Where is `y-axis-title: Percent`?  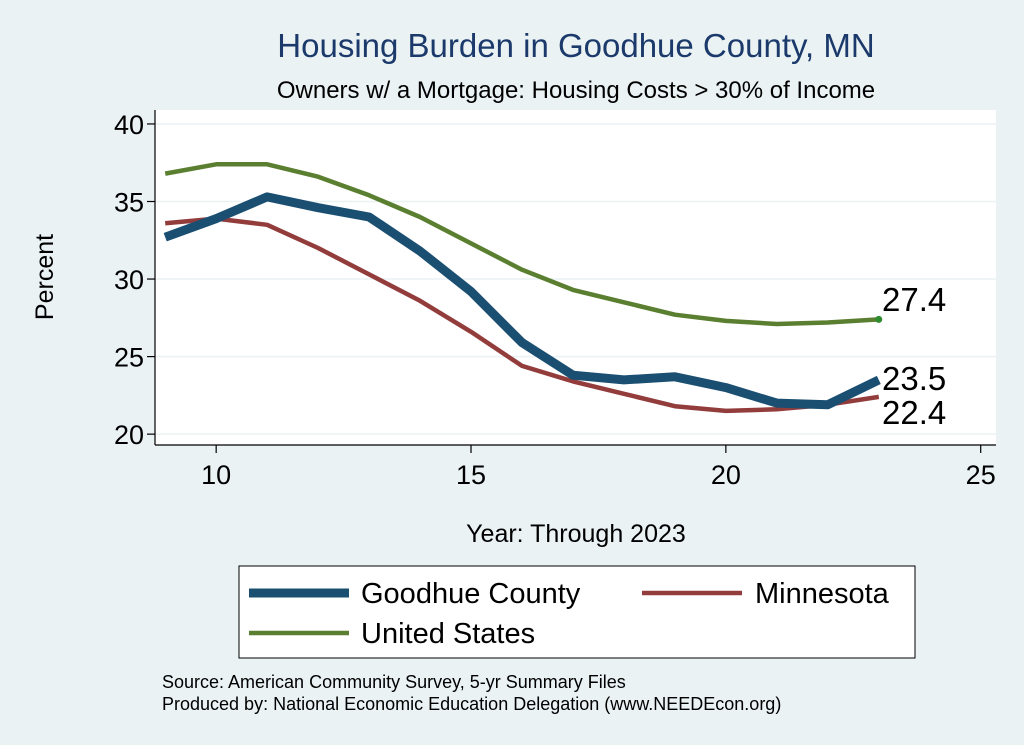
y-axis-title: Percent is located at coordinates (45, 277).